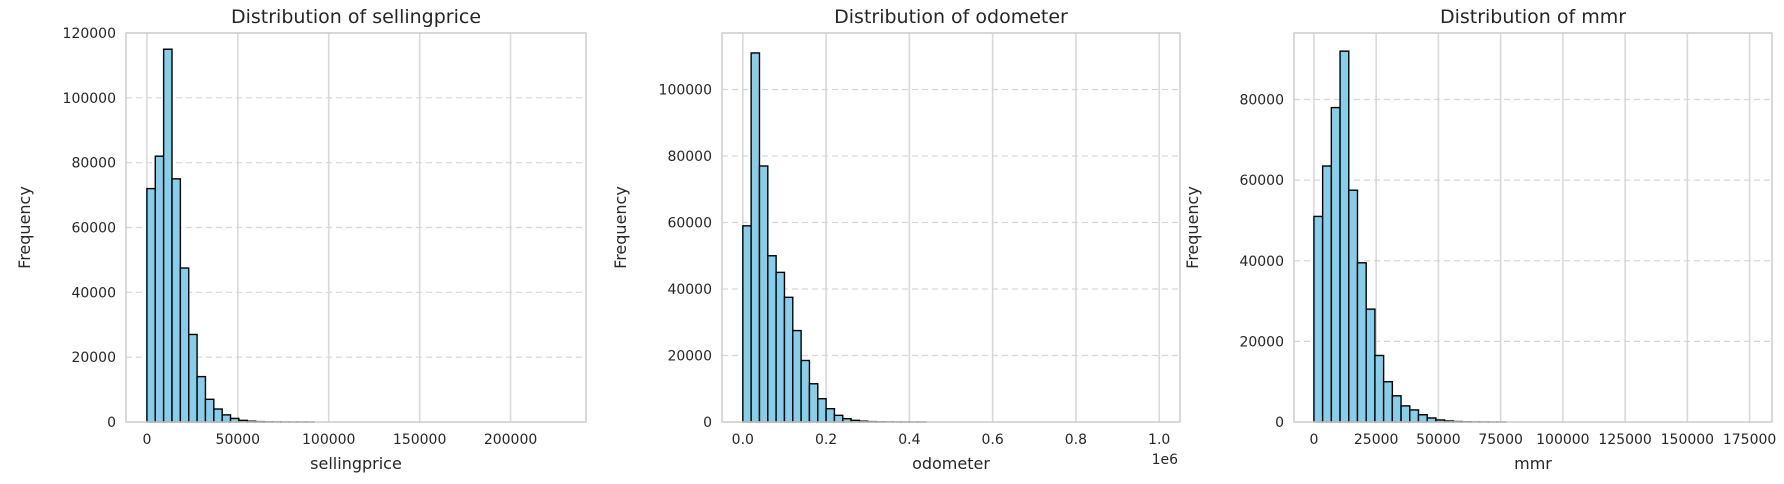  What do you see at coordinates (993, 440) in the screenshot?
I see `x-tick-label: 0.6` at bounding box center [993, 440].